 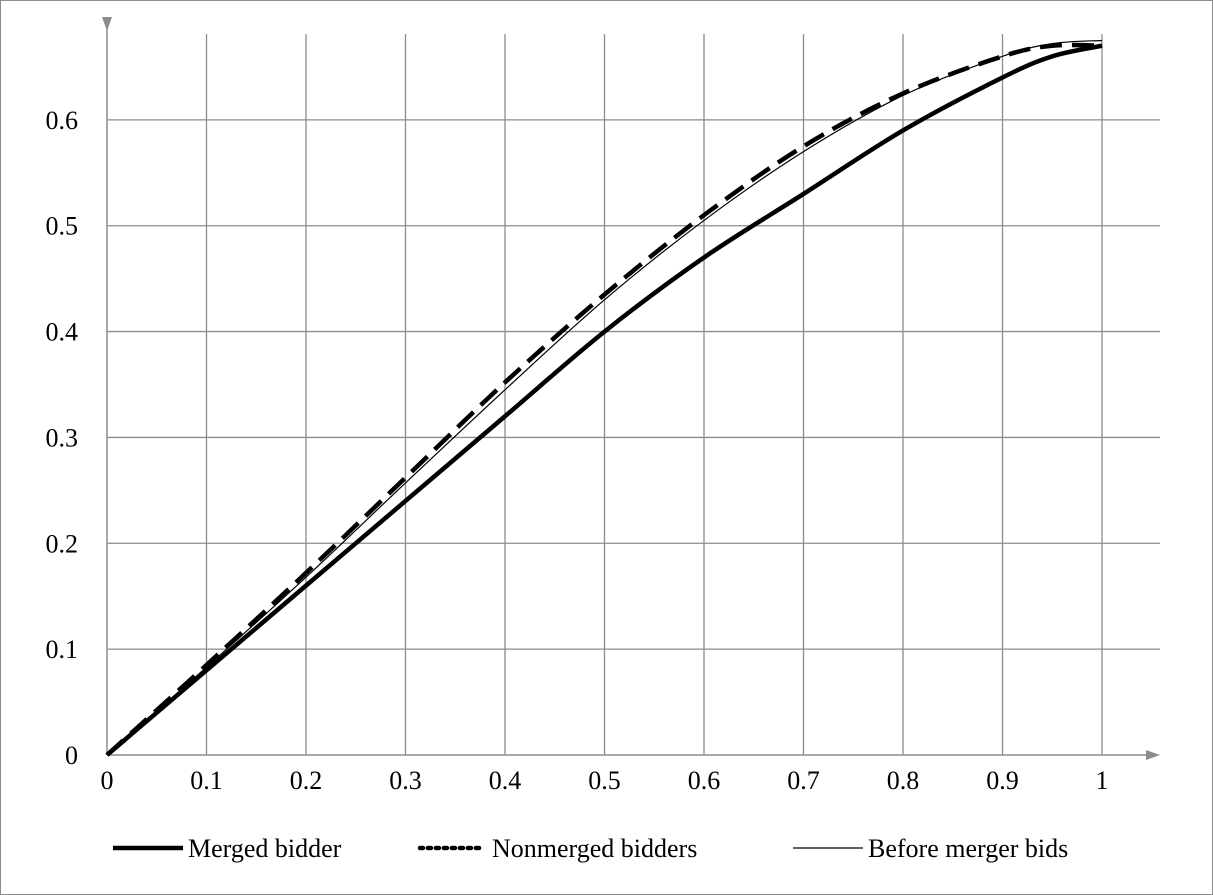 I want to click on x-tick-label: 0.5, so click(x=604, y=780).